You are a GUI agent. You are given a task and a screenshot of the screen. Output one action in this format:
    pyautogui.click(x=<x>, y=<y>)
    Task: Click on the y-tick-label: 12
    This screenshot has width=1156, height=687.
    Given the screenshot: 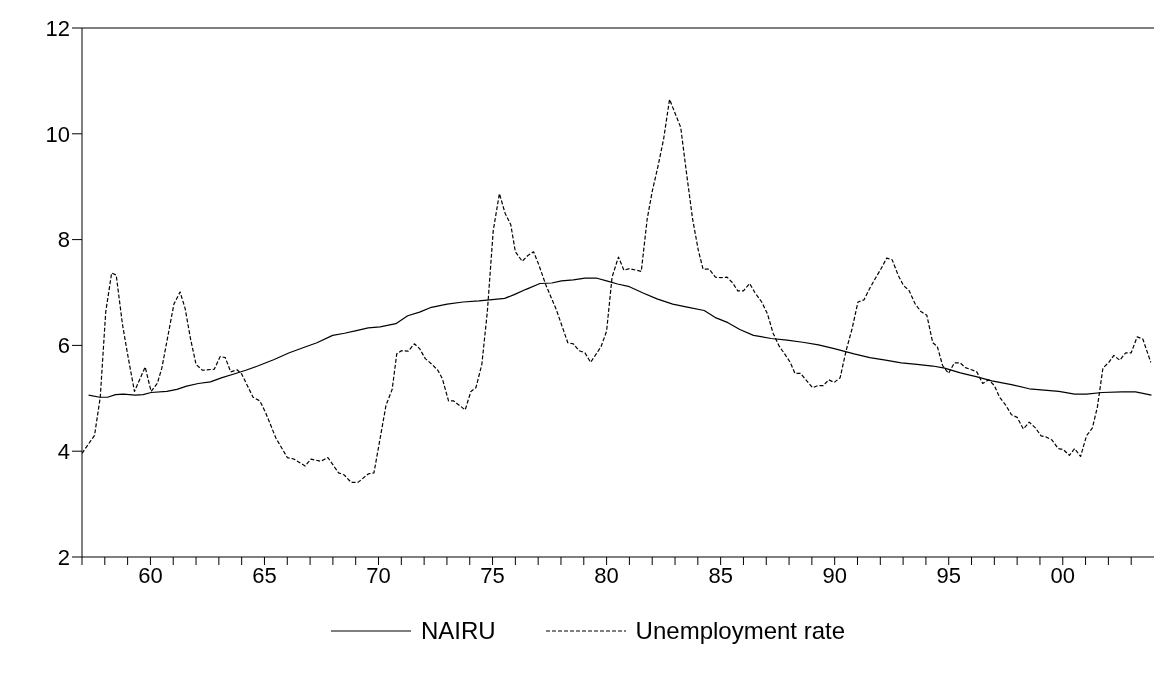 What is the action you would take?
    pyautogui.click(x=57, y=28)
    